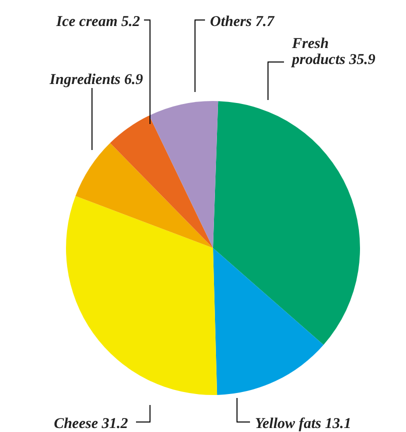  I want to click on slice-label: Ingredients 6.9, so click(96, 80).